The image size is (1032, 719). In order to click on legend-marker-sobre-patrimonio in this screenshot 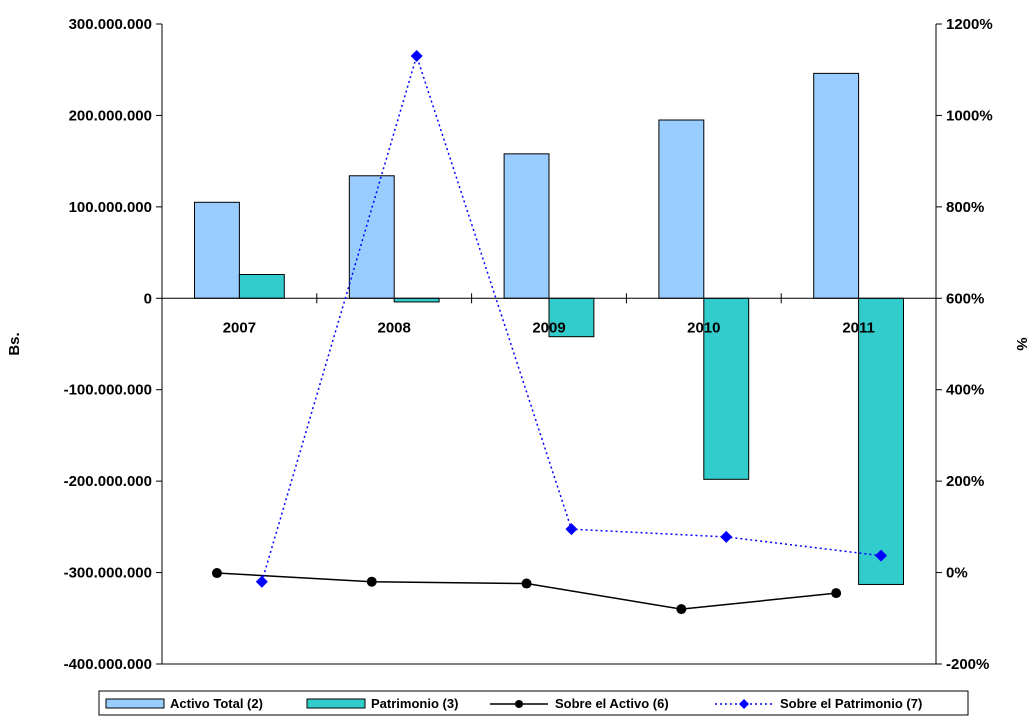, I will do `click(744, 704)`.